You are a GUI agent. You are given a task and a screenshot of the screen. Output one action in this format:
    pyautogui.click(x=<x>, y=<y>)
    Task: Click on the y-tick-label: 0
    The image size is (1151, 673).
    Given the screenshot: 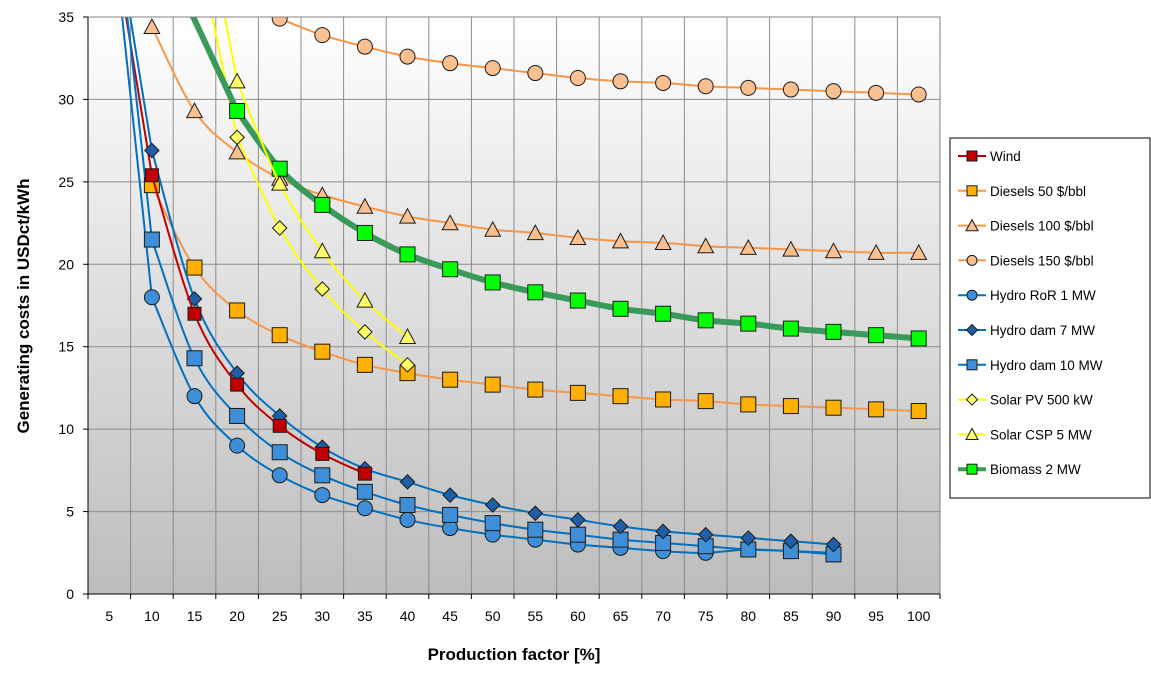 What is the action you would take?
    pyautogui.click(x=70, y=594)
    